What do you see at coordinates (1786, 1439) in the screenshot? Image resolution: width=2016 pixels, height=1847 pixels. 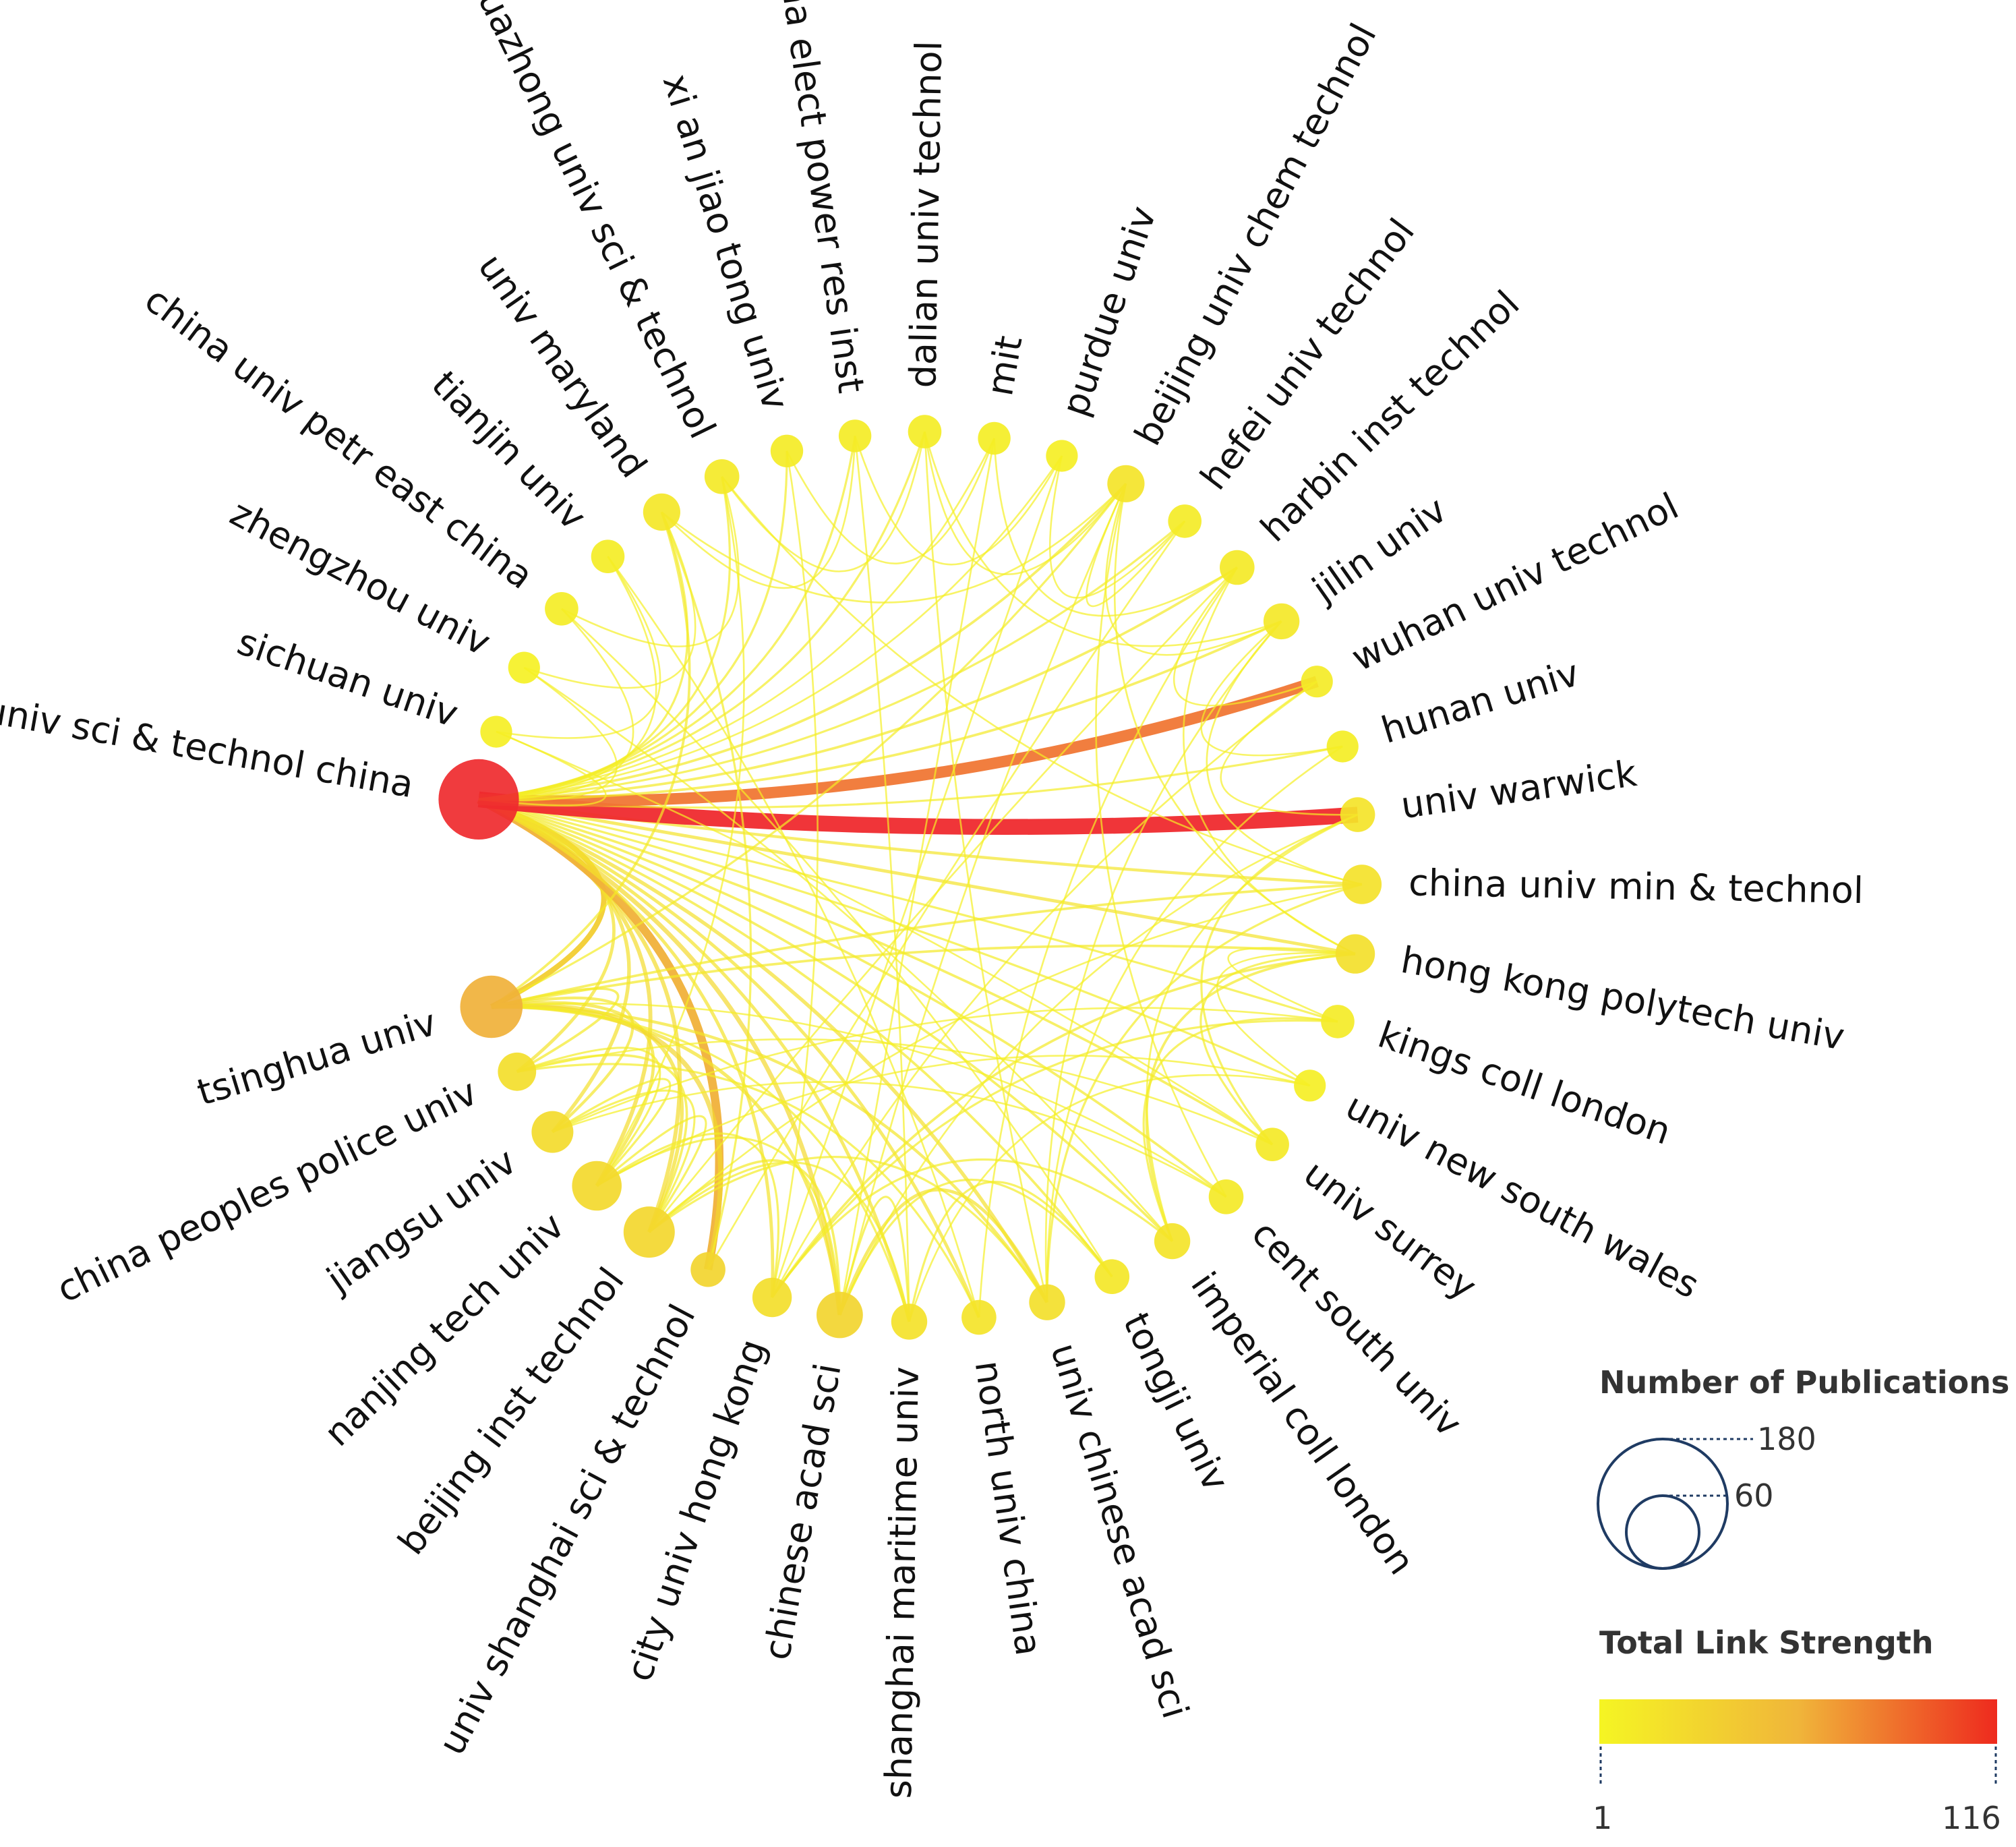 I see `legend-size-value-180: 180` at bounding box center [1786, 1439].